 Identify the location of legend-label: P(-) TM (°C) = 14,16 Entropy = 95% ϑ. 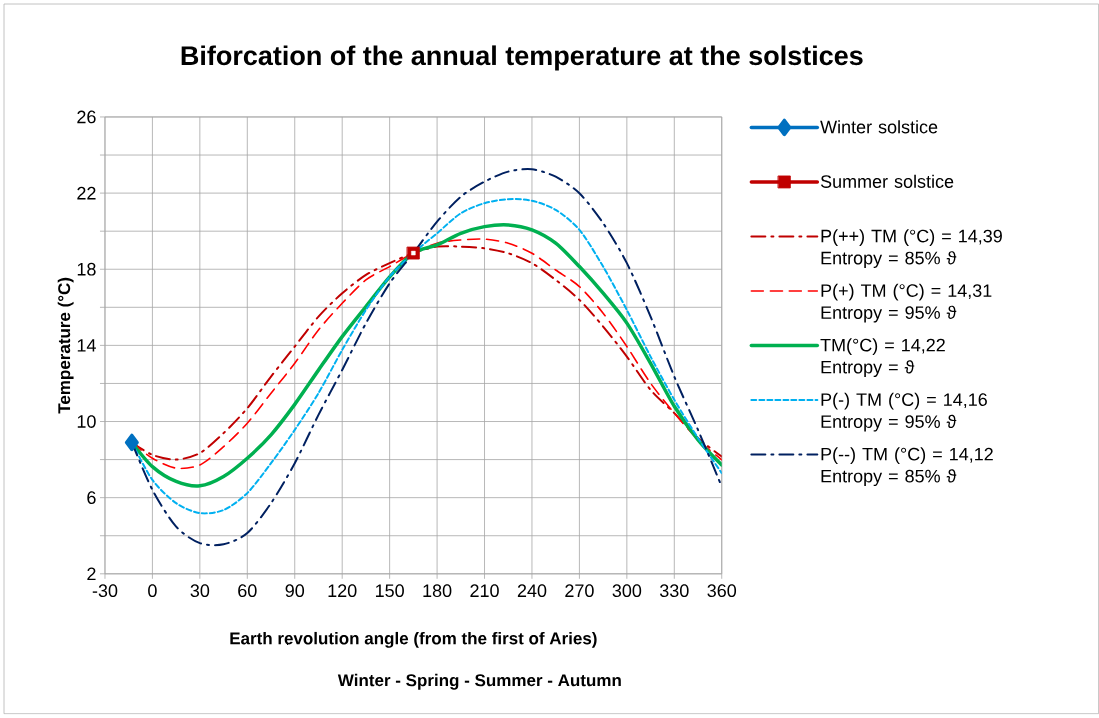
(904, 412).